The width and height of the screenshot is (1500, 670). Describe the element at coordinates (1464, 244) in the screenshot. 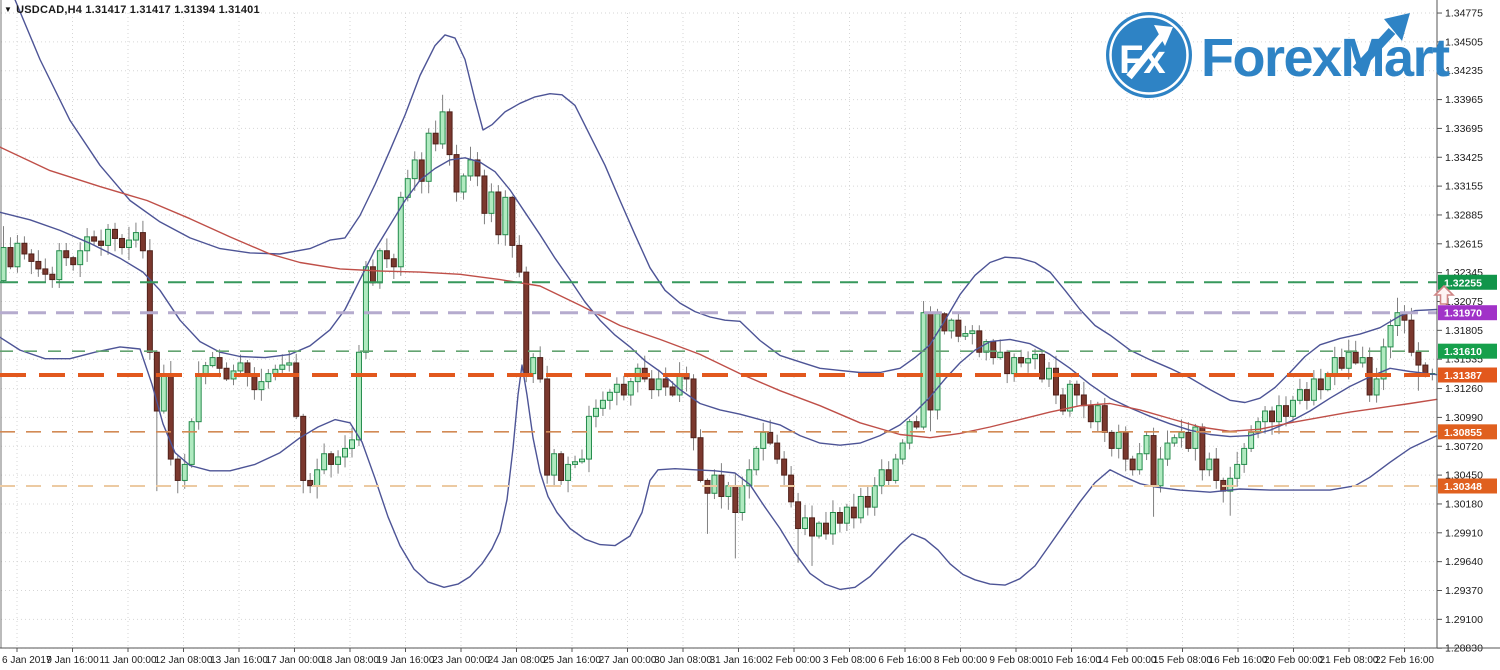

I see `price-tick-label: 1.32615` at that location.